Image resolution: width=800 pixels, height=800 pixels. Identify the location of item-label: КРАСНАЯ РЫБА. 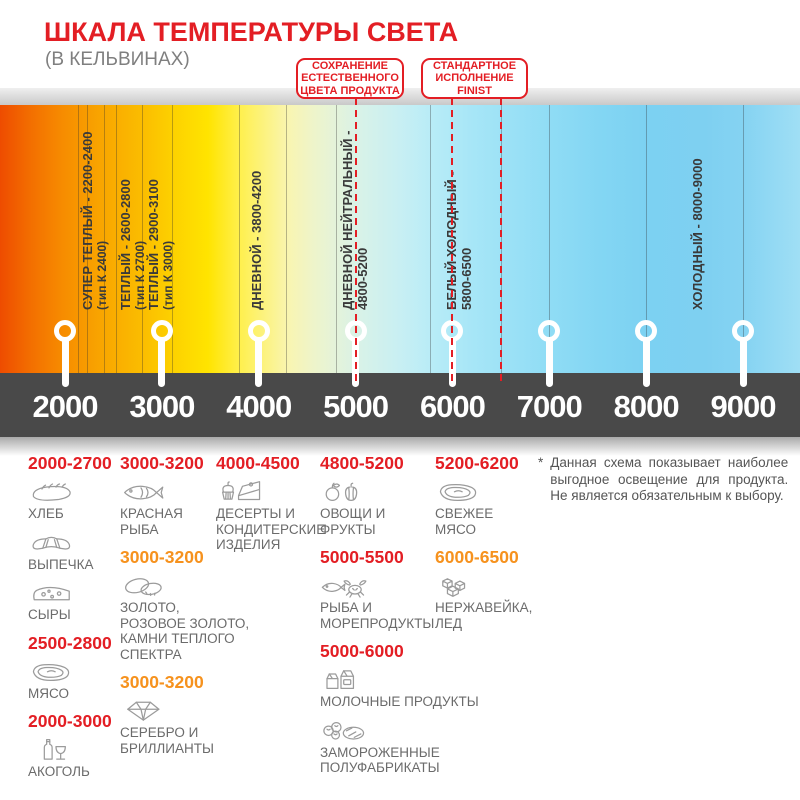
(151, 521).